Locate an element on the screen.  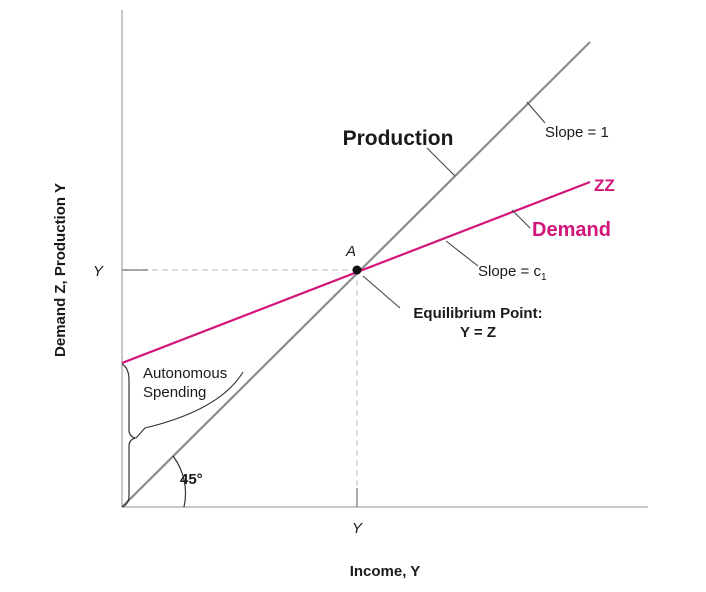
demand-slope-subscript: 1 is located at coordinates (544, 277).